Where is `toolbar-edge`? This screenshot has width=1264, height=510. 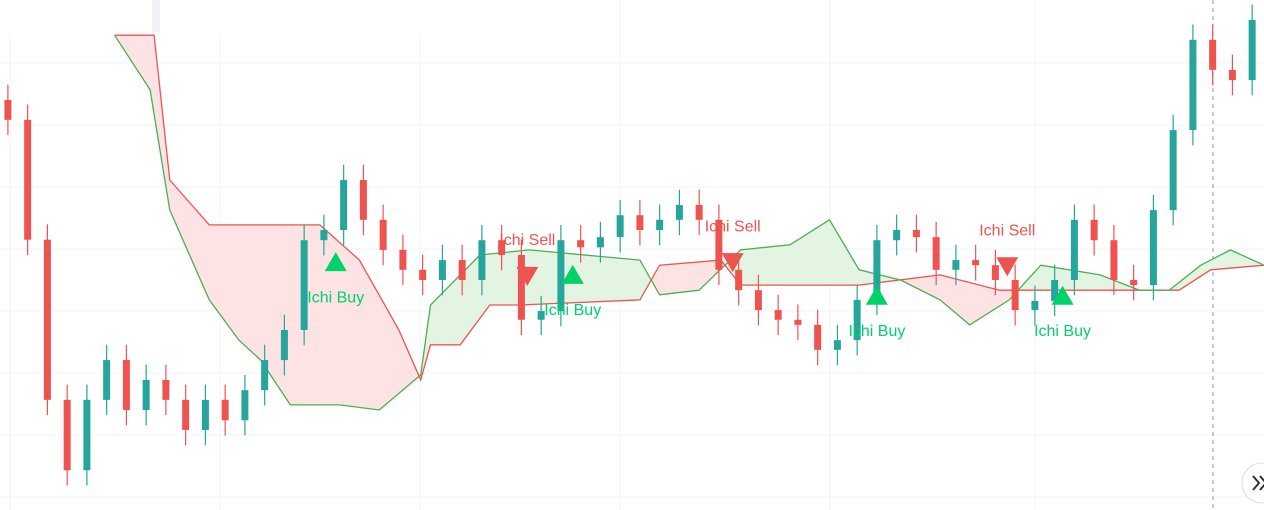 toolbar-edge is located at coordinates (156, 16).